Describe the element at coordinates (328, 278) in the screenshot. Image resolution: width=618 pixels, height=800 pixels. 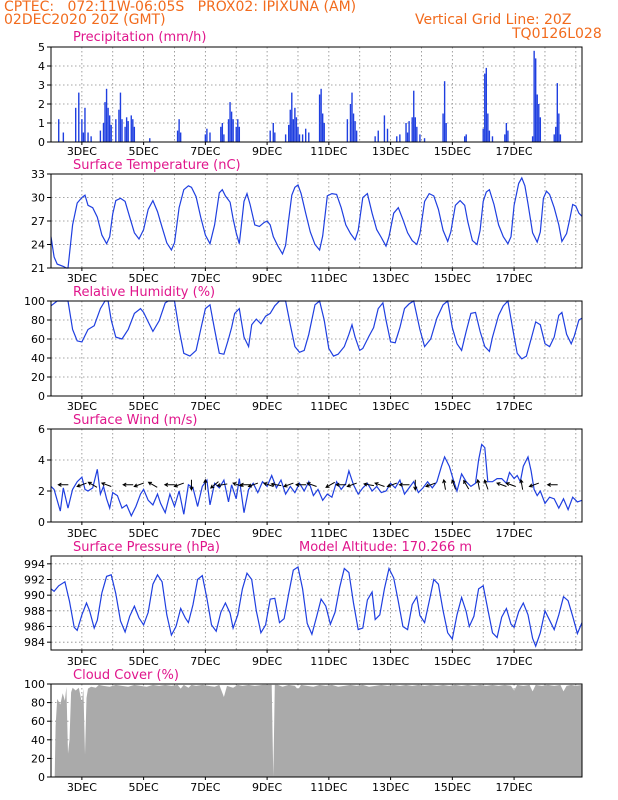
I see `temp-xtick-label: 11DEC` at that location.